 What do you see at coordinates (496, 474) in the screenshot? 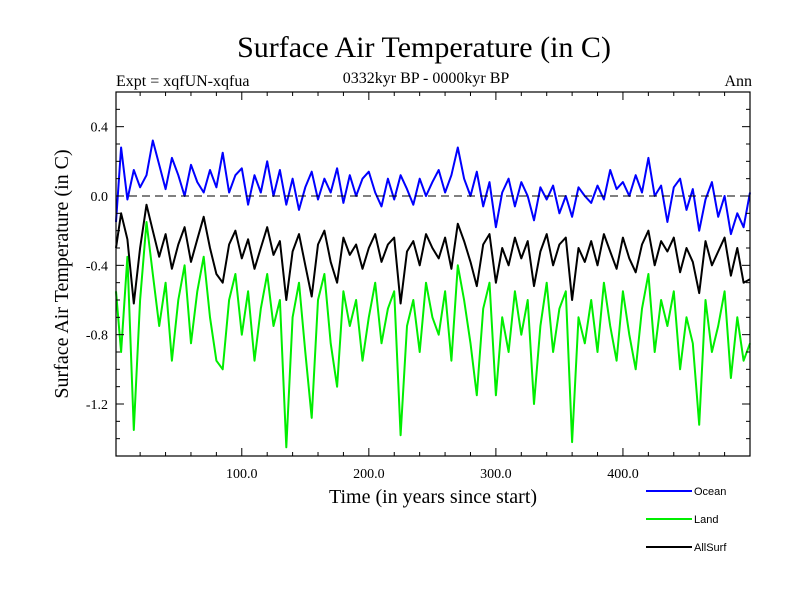
I see `x-tick-label: 300.0` at bounding box center [496, 474].